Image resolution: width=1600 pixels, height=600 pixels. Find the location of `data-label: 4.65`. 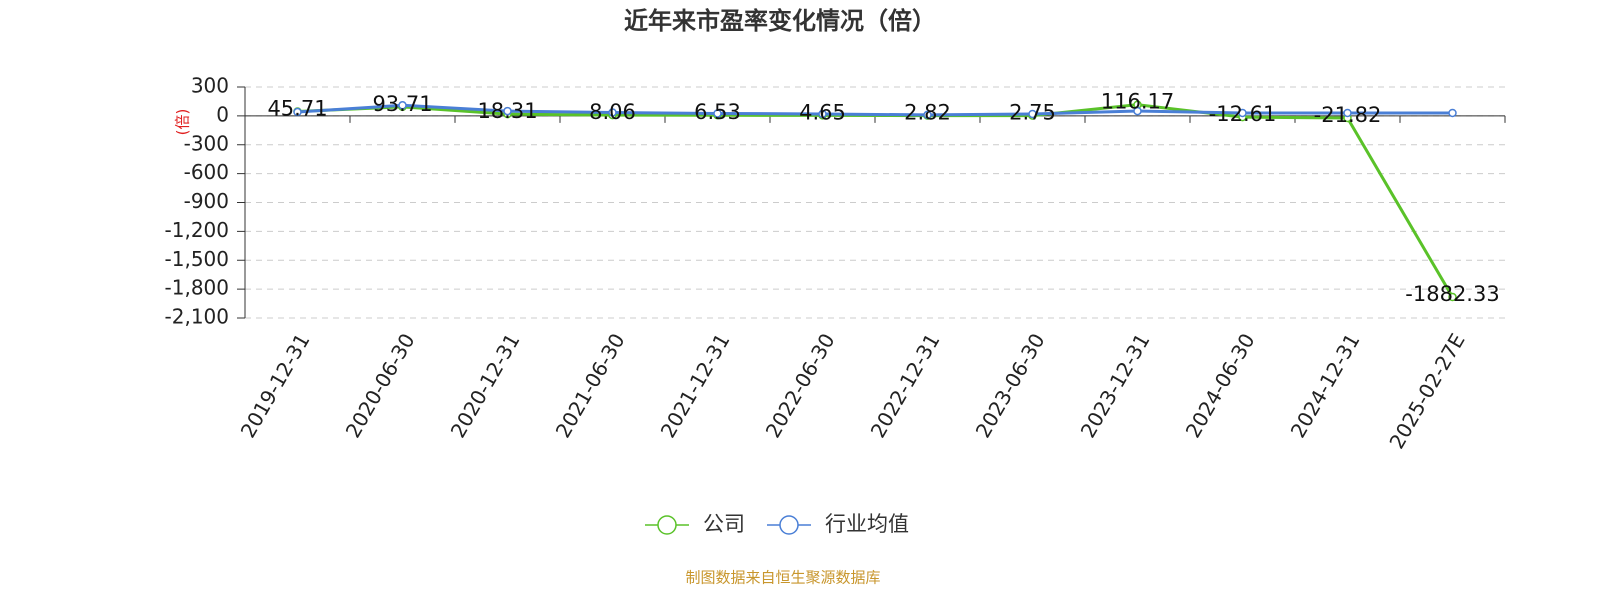

data-label: 4.65 is located at coordinates (822, 112).